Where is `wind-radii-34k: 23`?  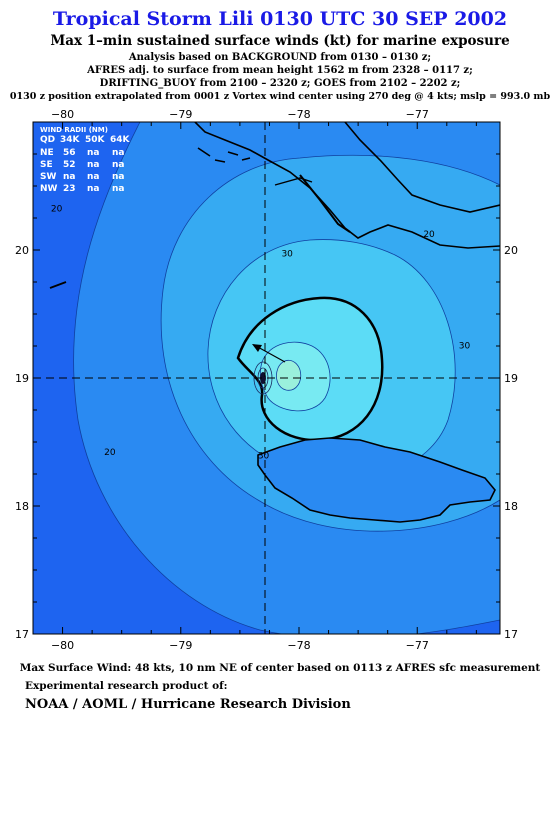
wind-radii-34k: 23 is located at coordinates (69, 189).